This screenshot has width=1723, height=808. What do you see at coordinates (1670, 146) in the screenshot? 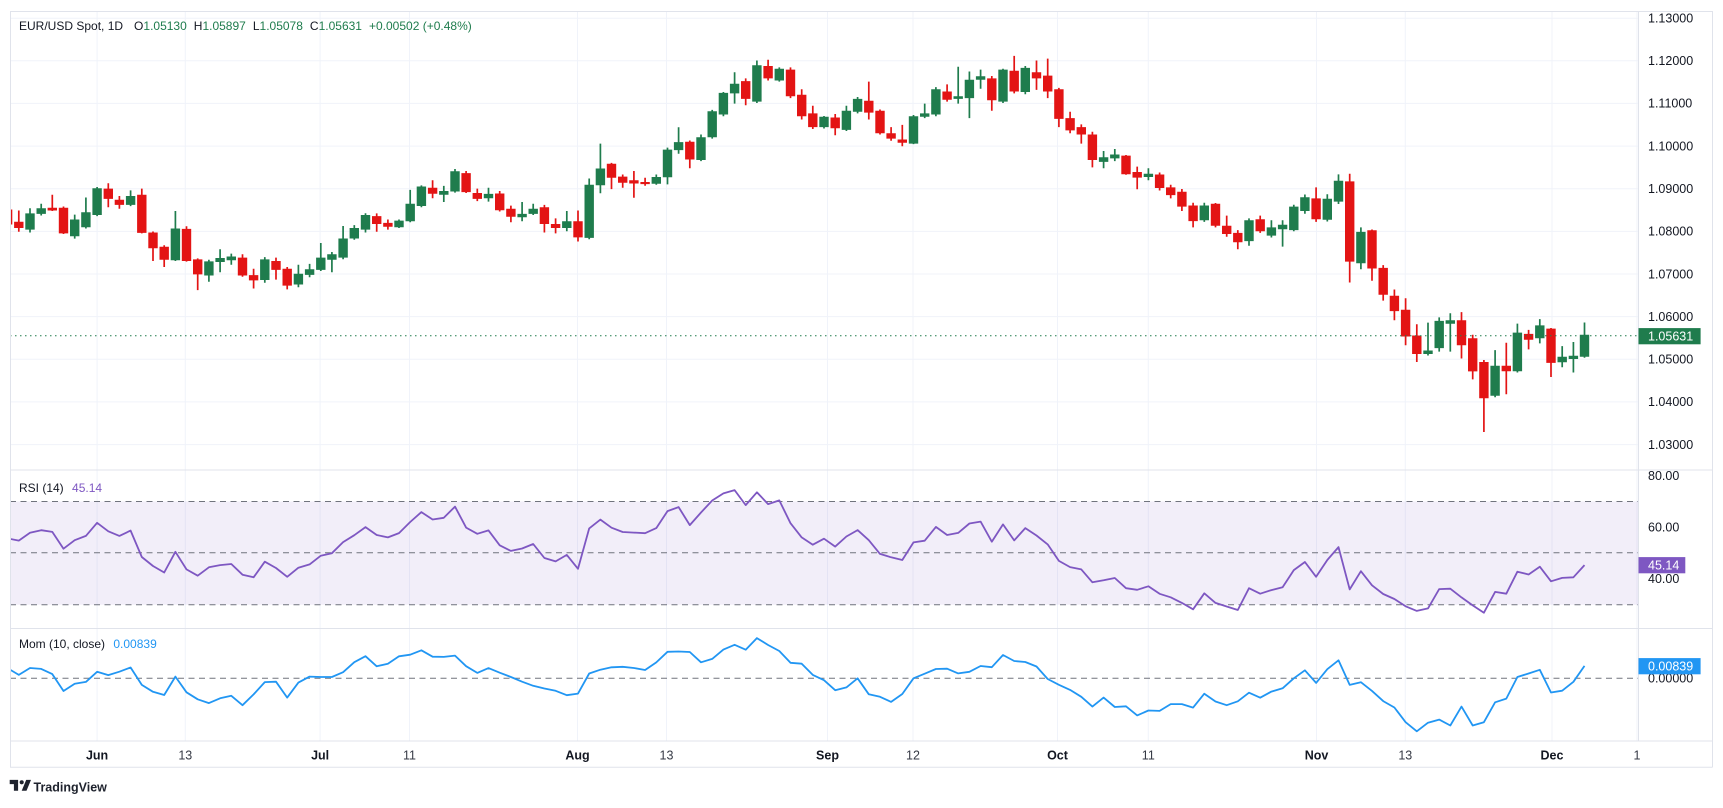
I see `svg-text: 1.10000` at bounding box center [1670, 146].